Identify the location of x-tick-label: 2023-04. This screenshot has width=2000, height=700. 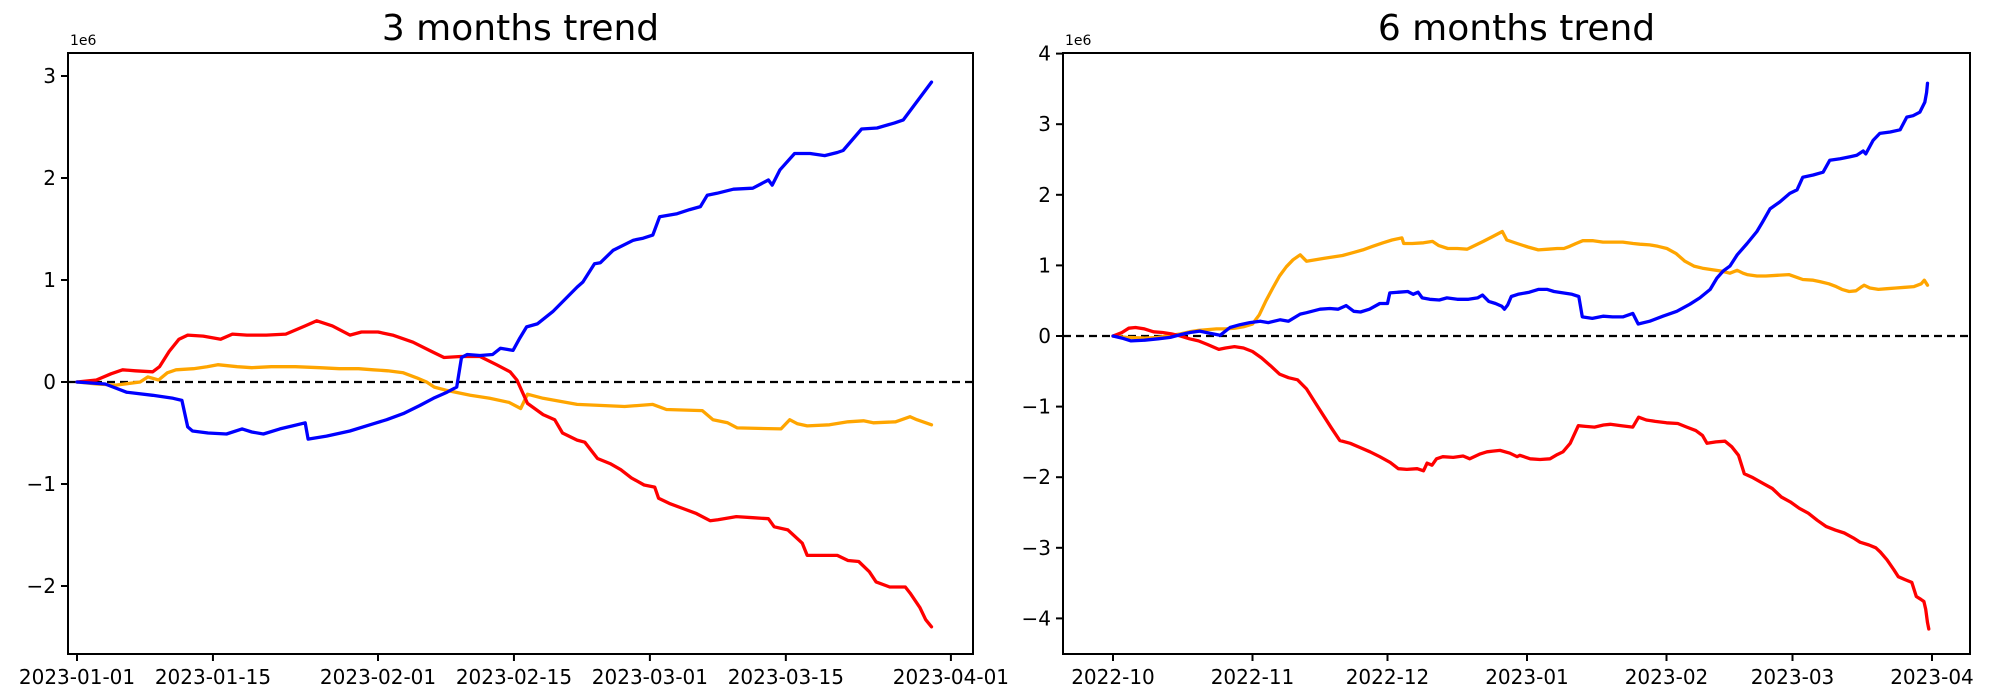
(1932, 677).